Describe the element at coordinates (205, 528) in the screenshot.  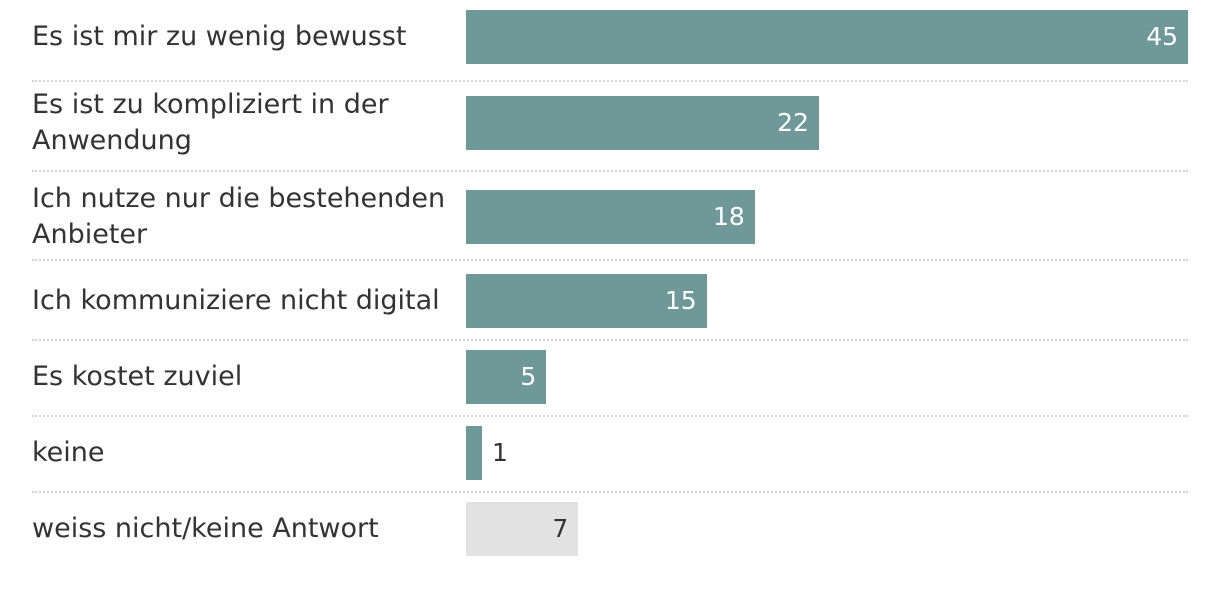
I see `category-label: weiss nicht/keine Antwort` at that location.